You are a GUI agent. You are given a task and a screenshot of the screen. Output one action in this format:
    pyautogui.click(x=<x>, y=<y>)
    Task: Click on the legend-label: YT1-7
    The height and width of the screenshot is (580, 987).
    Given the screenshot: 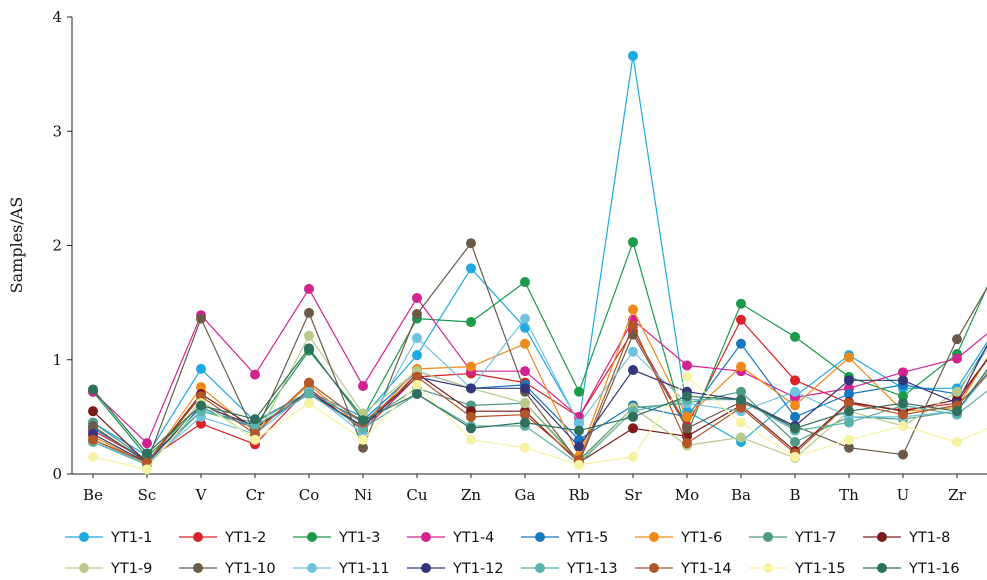 What is the action you would take?
    pyautogui.click(x=815, y=538)
    